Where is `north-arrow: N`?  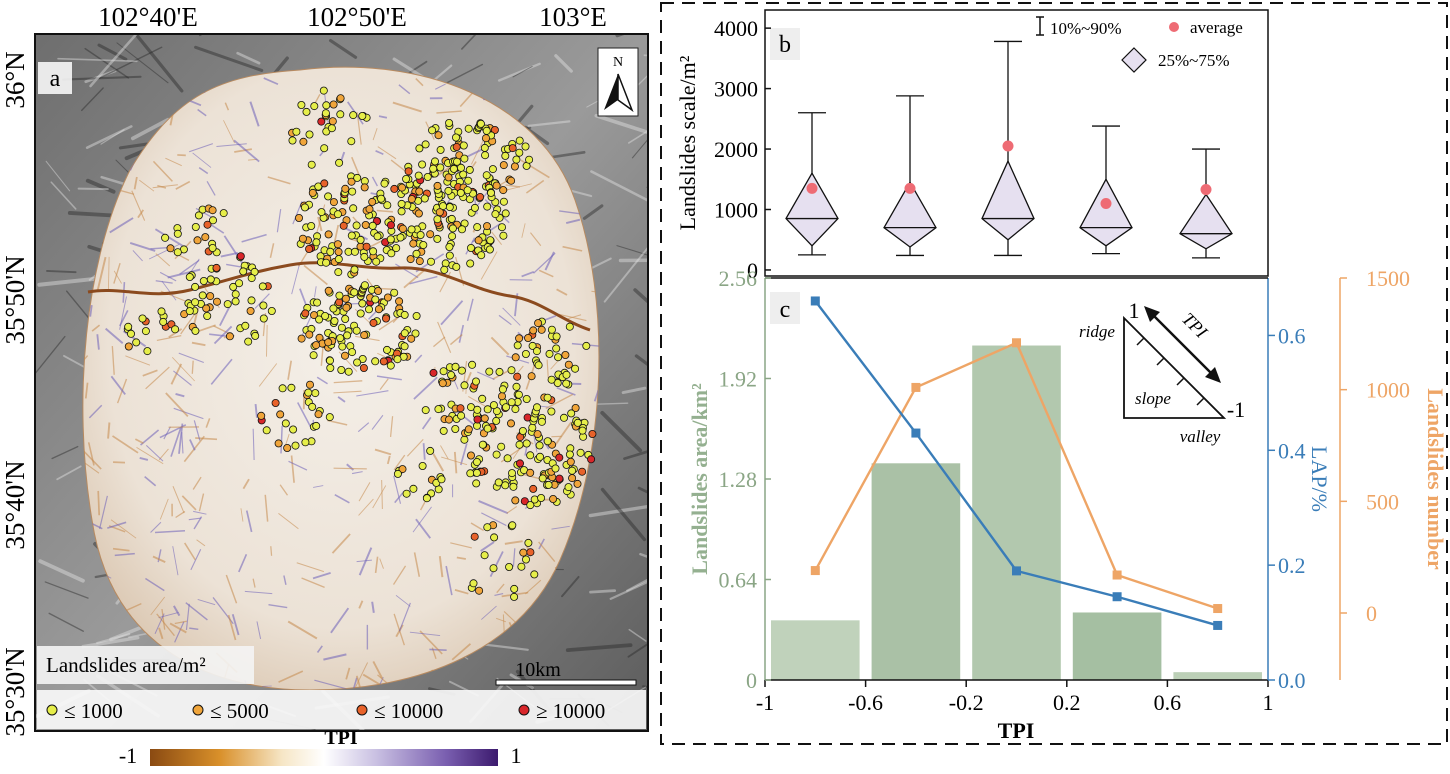 north-arrow: N is located at coordinates (618, 82).